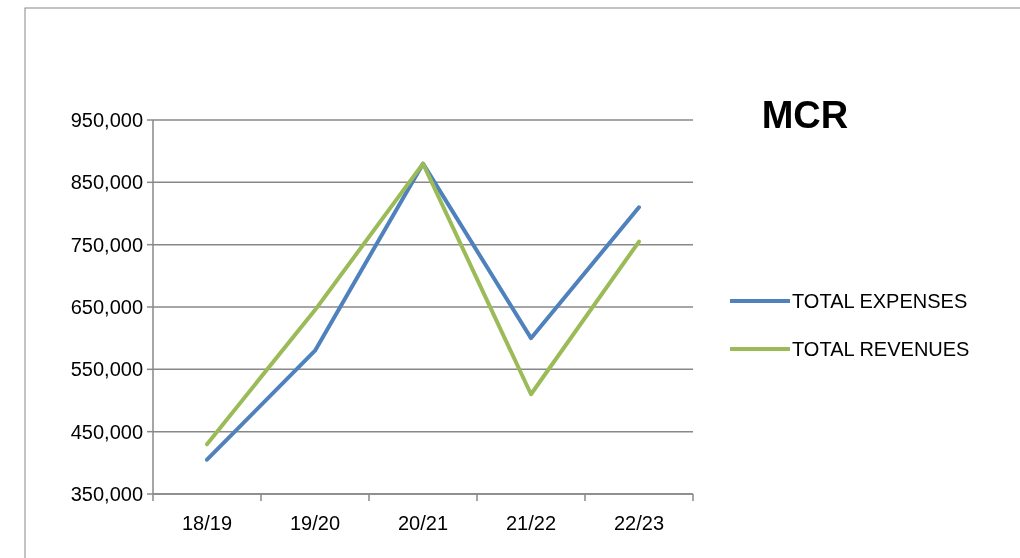  What do you see at coordinates (106, 244) in the screenshot?
I see `y-tick-label: 750,000` at bounding box center [106, 244].